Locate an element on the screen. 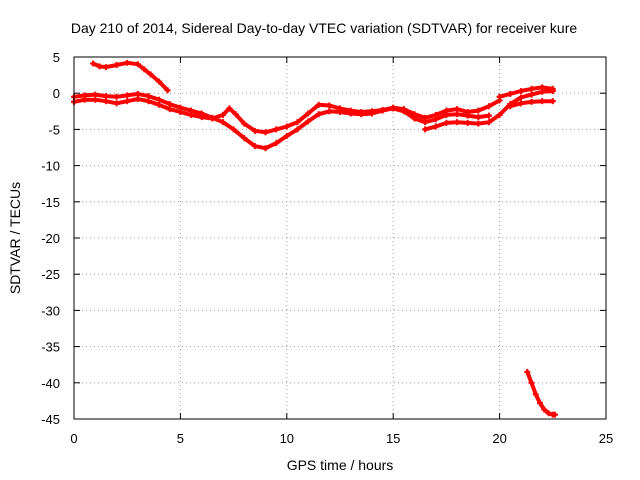 Image resolution: width=640 pixels, height=480 pixels. y-tick-label: -25 is located at coordinates (50, 274).